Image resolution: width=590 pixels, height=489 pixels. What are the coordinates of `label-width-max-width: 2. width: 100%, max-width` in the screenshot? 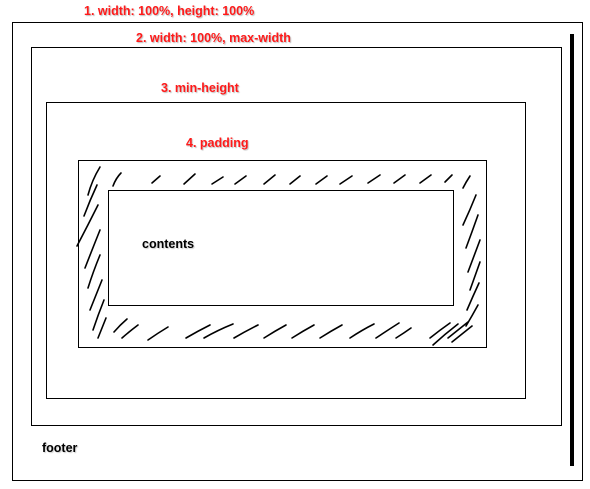 It's located at (213, 38).